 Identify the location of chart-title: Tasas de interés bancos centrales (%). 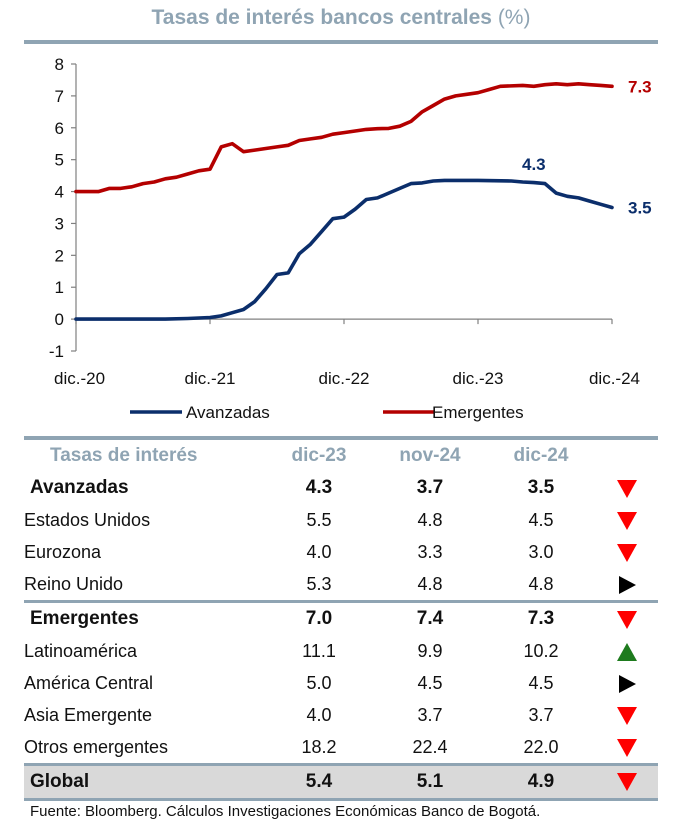
(341, 18).